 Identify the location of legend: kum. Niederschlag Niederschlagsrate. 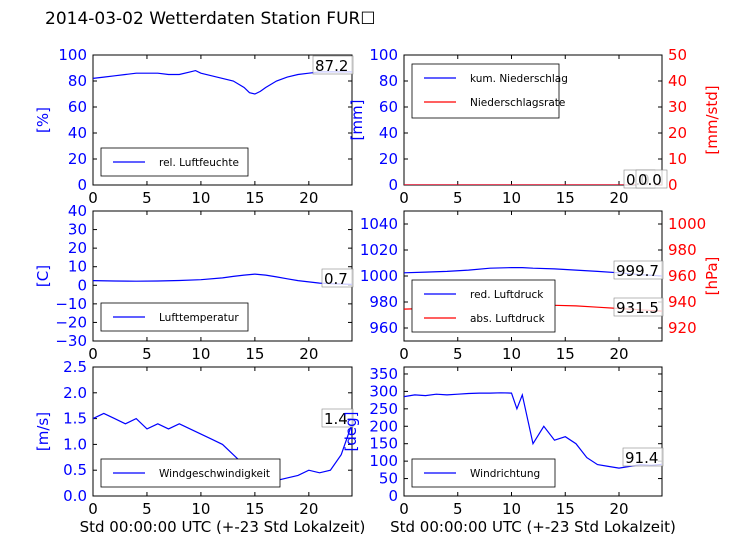
(489, 91).